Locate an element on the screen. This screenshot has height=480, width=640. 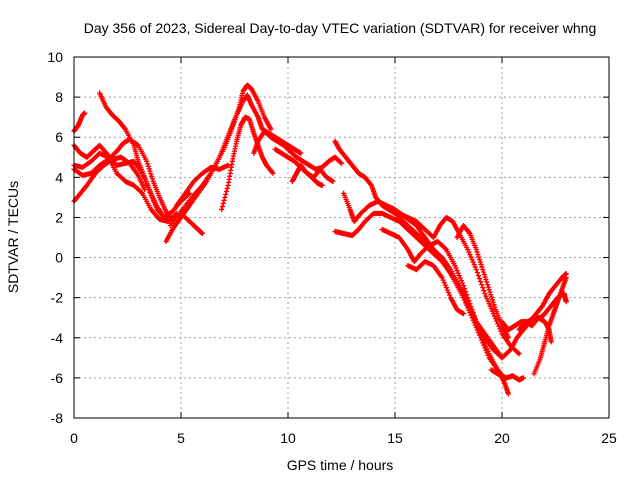
y-axis-label: SDTVAR / TECUs is located at coordinates (13, 237).